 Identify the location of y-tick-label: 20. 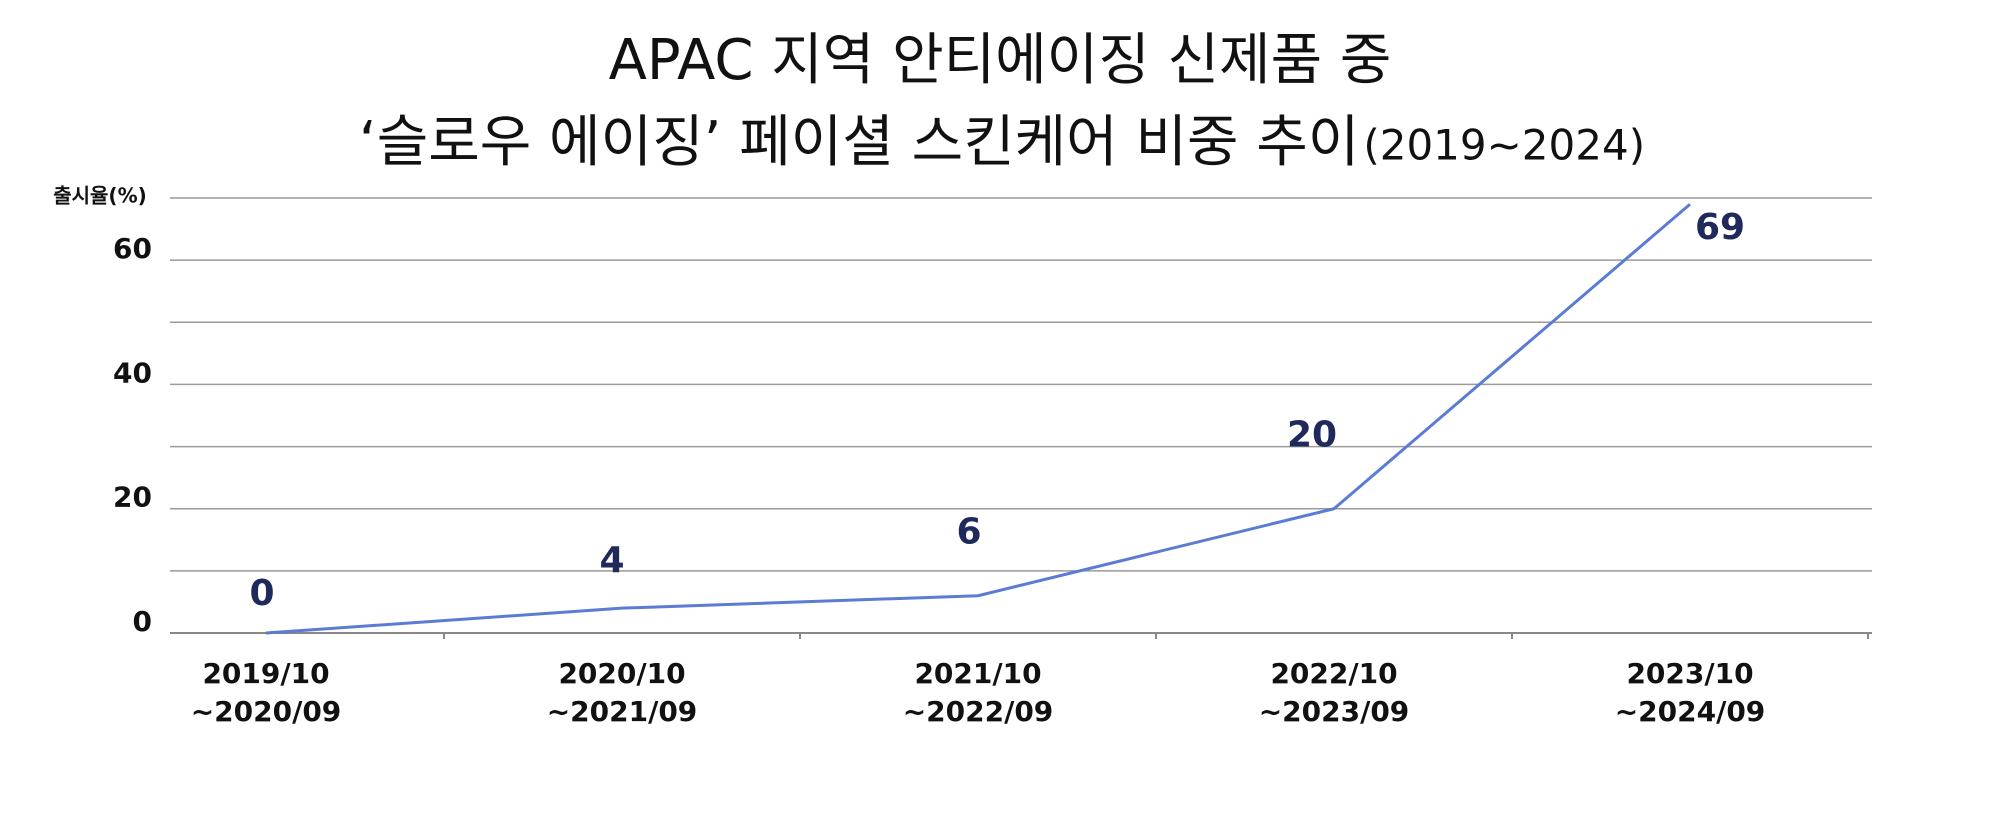
(132, 497).